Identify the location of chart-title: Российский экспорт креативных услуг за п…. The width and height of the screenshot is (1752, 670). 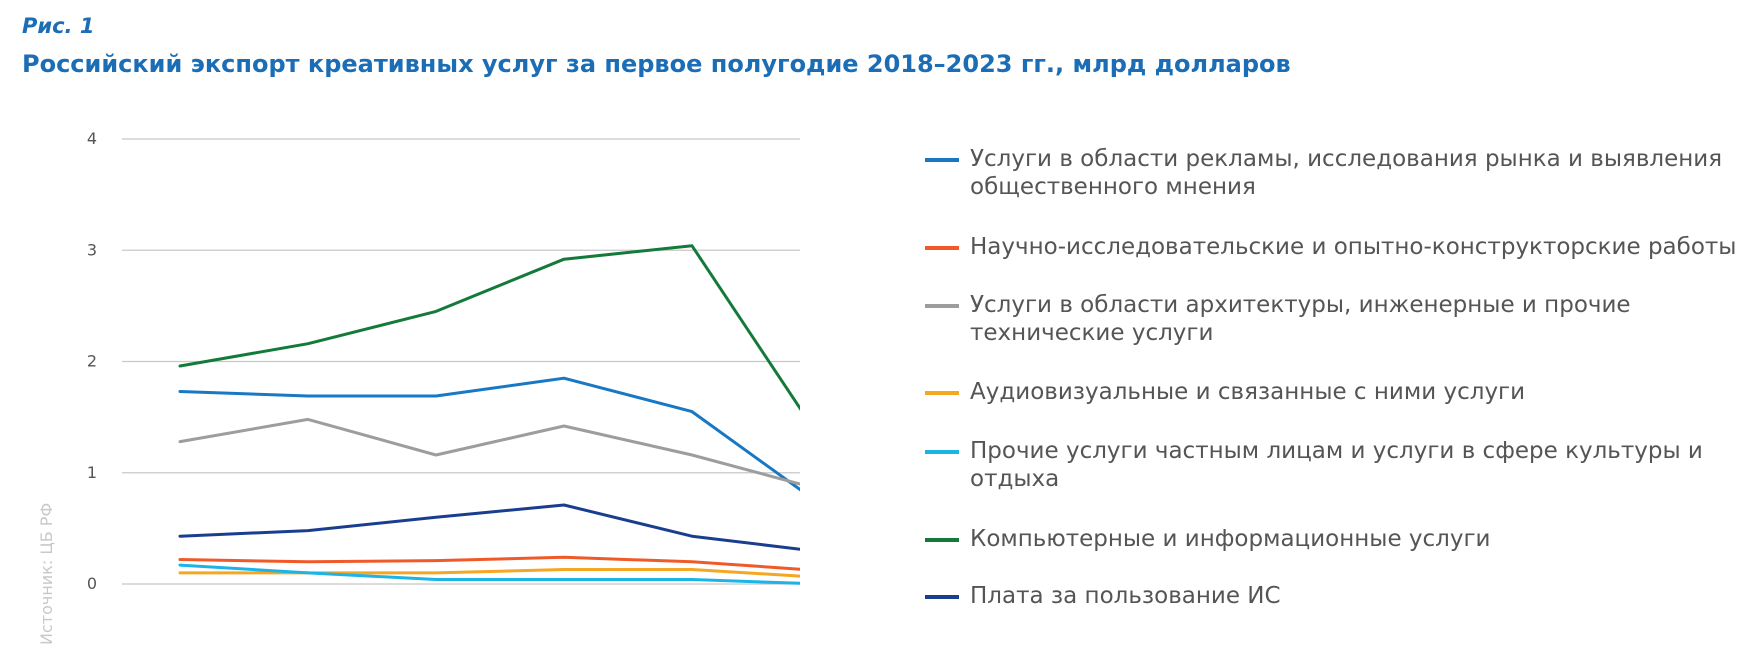
(656, 64).